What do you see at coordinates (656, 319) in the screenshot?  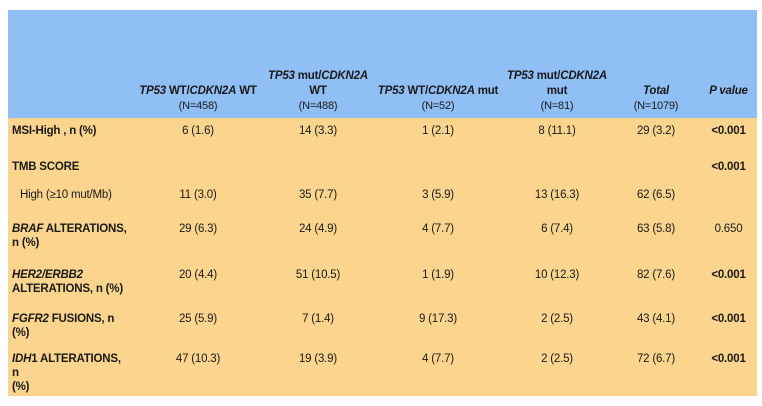 I see `total-cell: 43 (4.1)` at bounding box center [656, 319].